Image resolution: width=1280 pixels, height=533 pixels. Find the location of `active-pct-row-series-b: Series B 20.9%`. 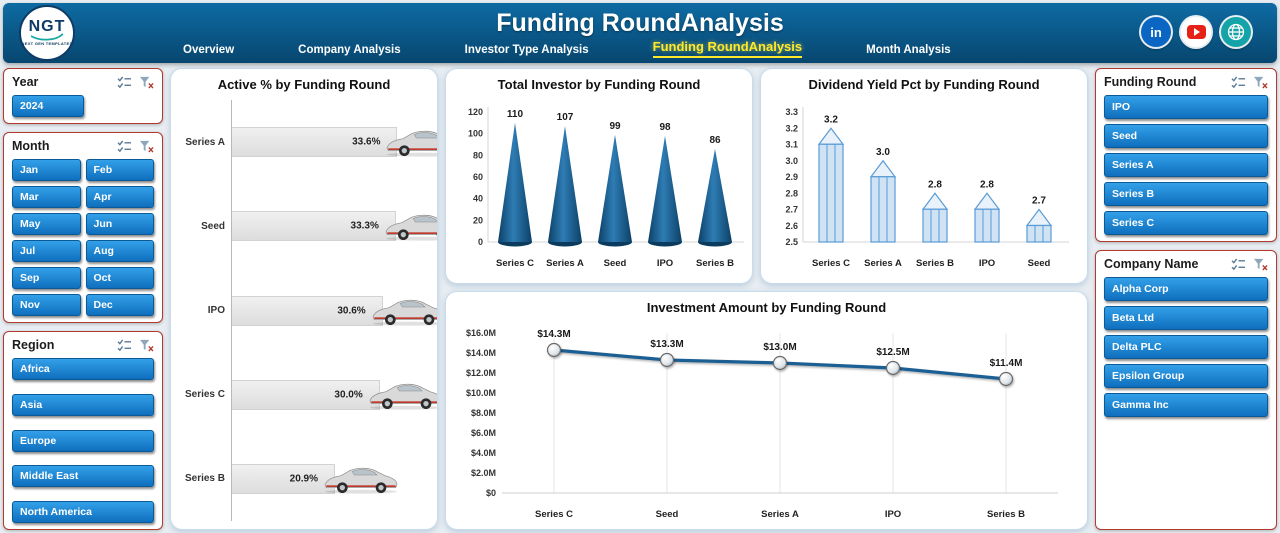

active-pct-row-series-b: Series B 20.9% is located at coordinates (304, 479).